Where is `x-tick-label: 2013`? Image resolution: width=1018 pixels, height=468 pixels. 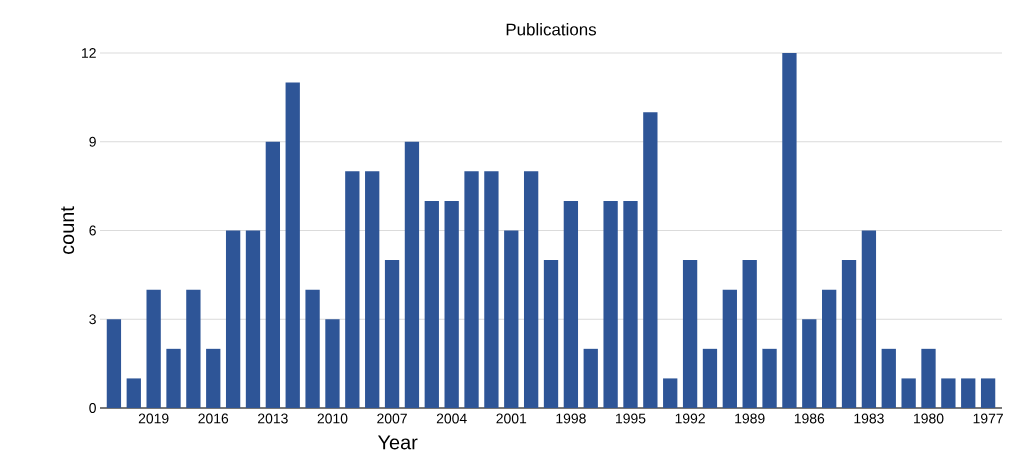
x-tick-label: 2013 is located at coordinates (273, 418).